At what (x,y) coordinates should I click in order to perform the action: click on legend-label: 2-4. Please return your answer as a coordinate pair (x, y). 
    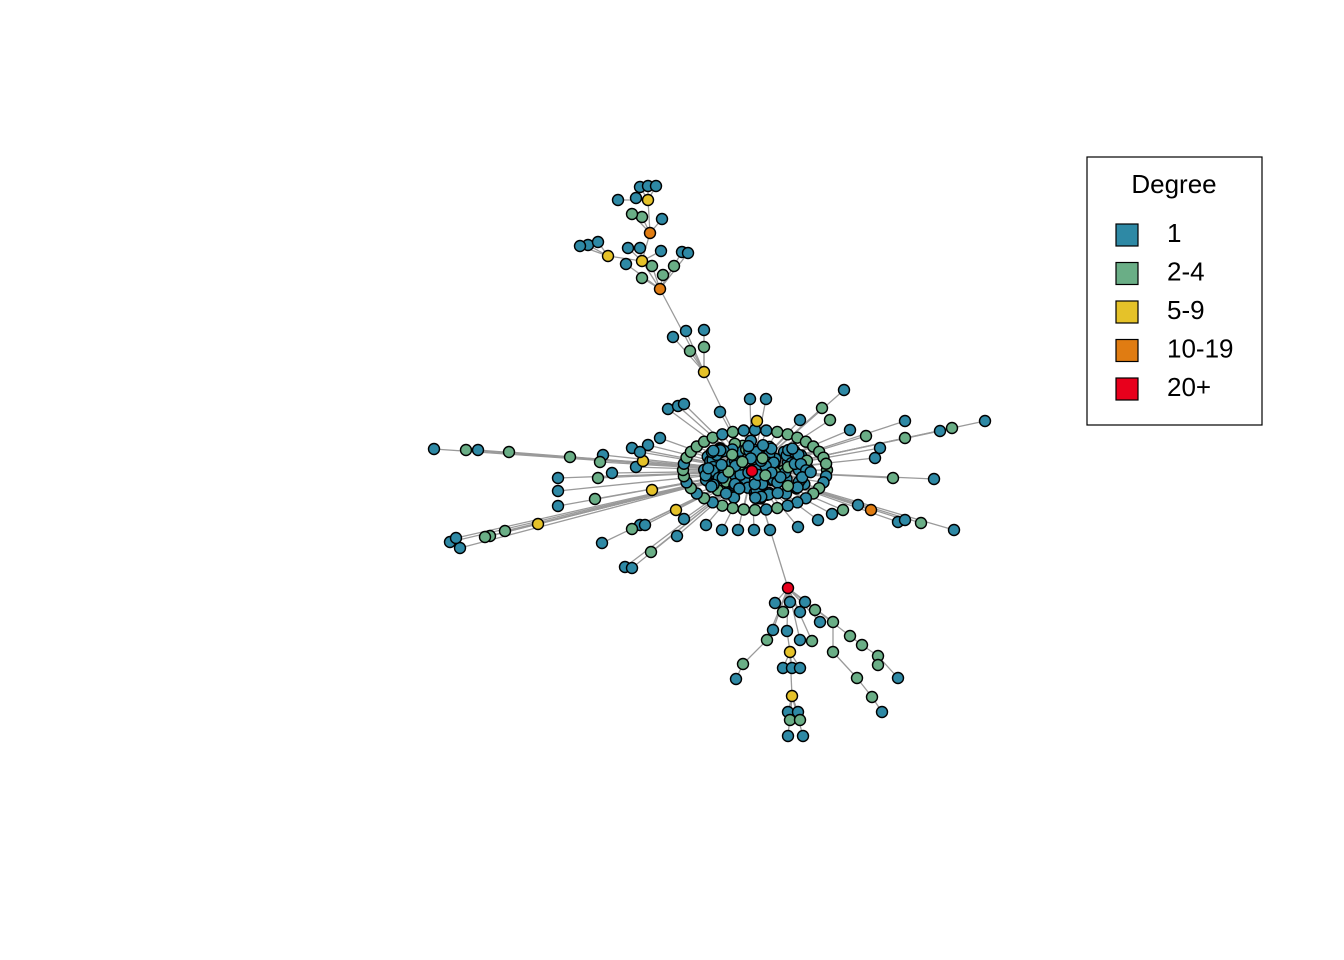
    Looking at the image, I should click on (1186, 271).